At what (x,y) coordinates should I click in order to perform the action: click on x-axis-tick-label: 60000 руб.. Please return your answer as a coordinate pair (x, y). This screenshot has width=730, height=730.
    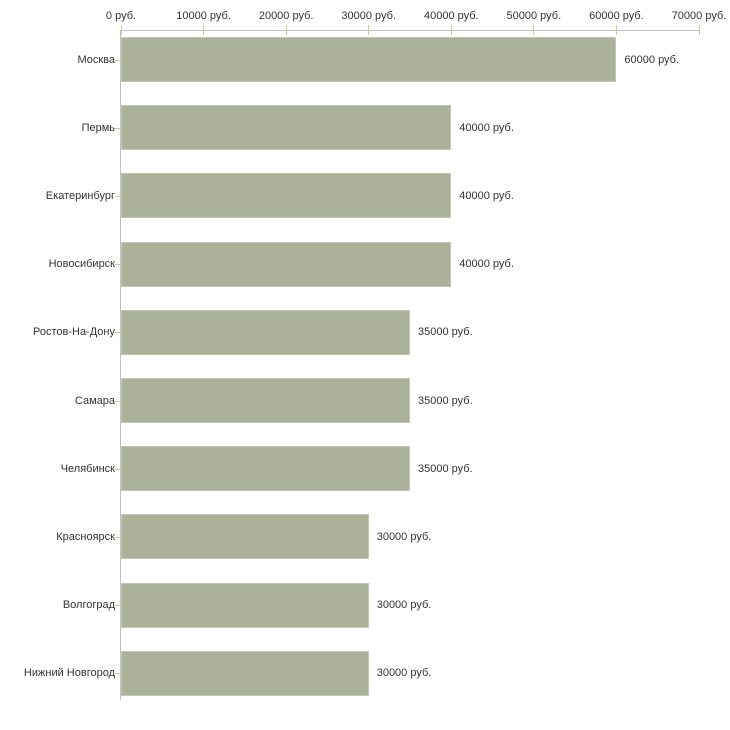
    Looking at the image, I should click on (616, 16).